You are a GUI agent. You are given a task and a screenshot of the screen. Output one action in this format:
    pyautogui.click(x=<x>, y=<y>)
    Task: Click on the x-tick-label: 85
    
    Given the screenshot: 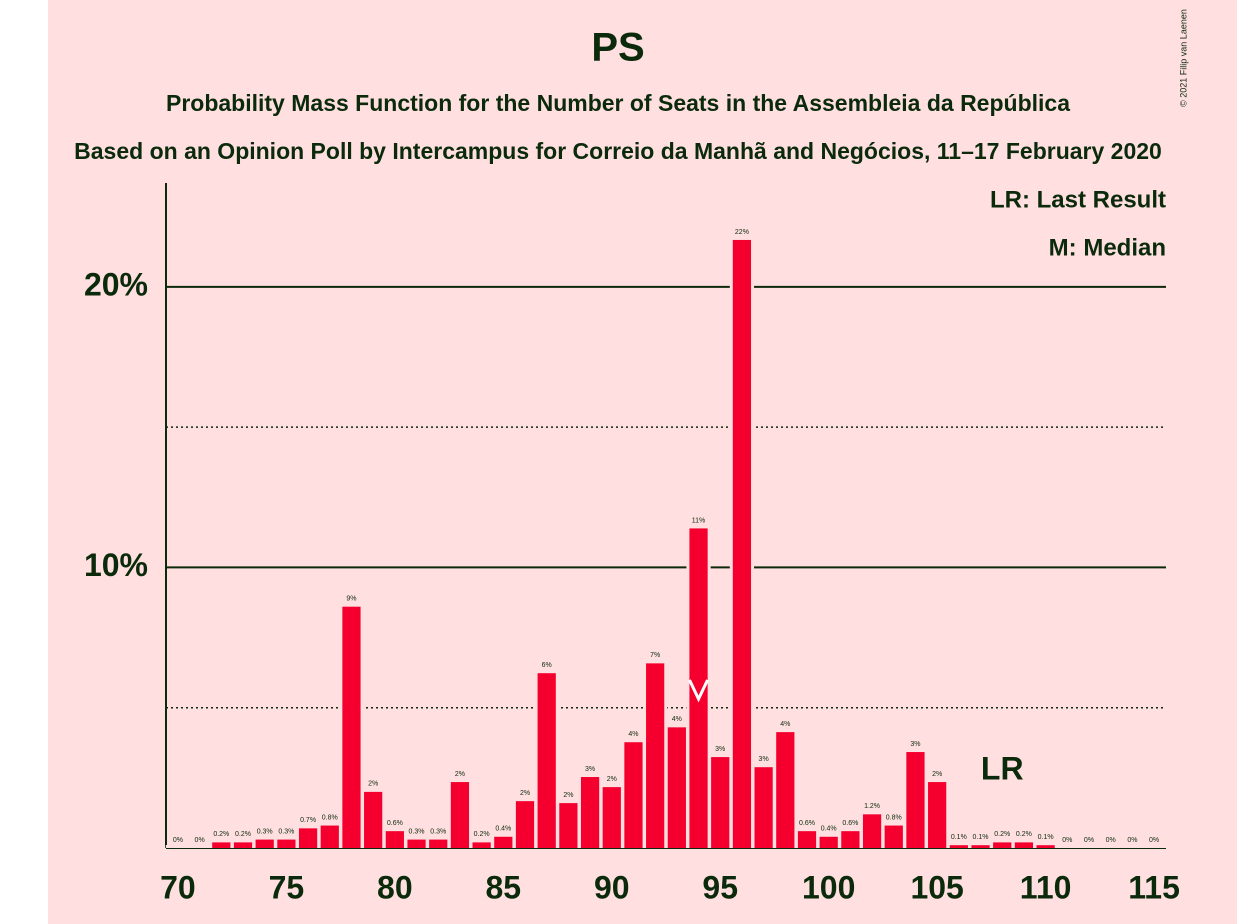 What is the action you would take?
    pyautogui.click(x=504, y=887)
    